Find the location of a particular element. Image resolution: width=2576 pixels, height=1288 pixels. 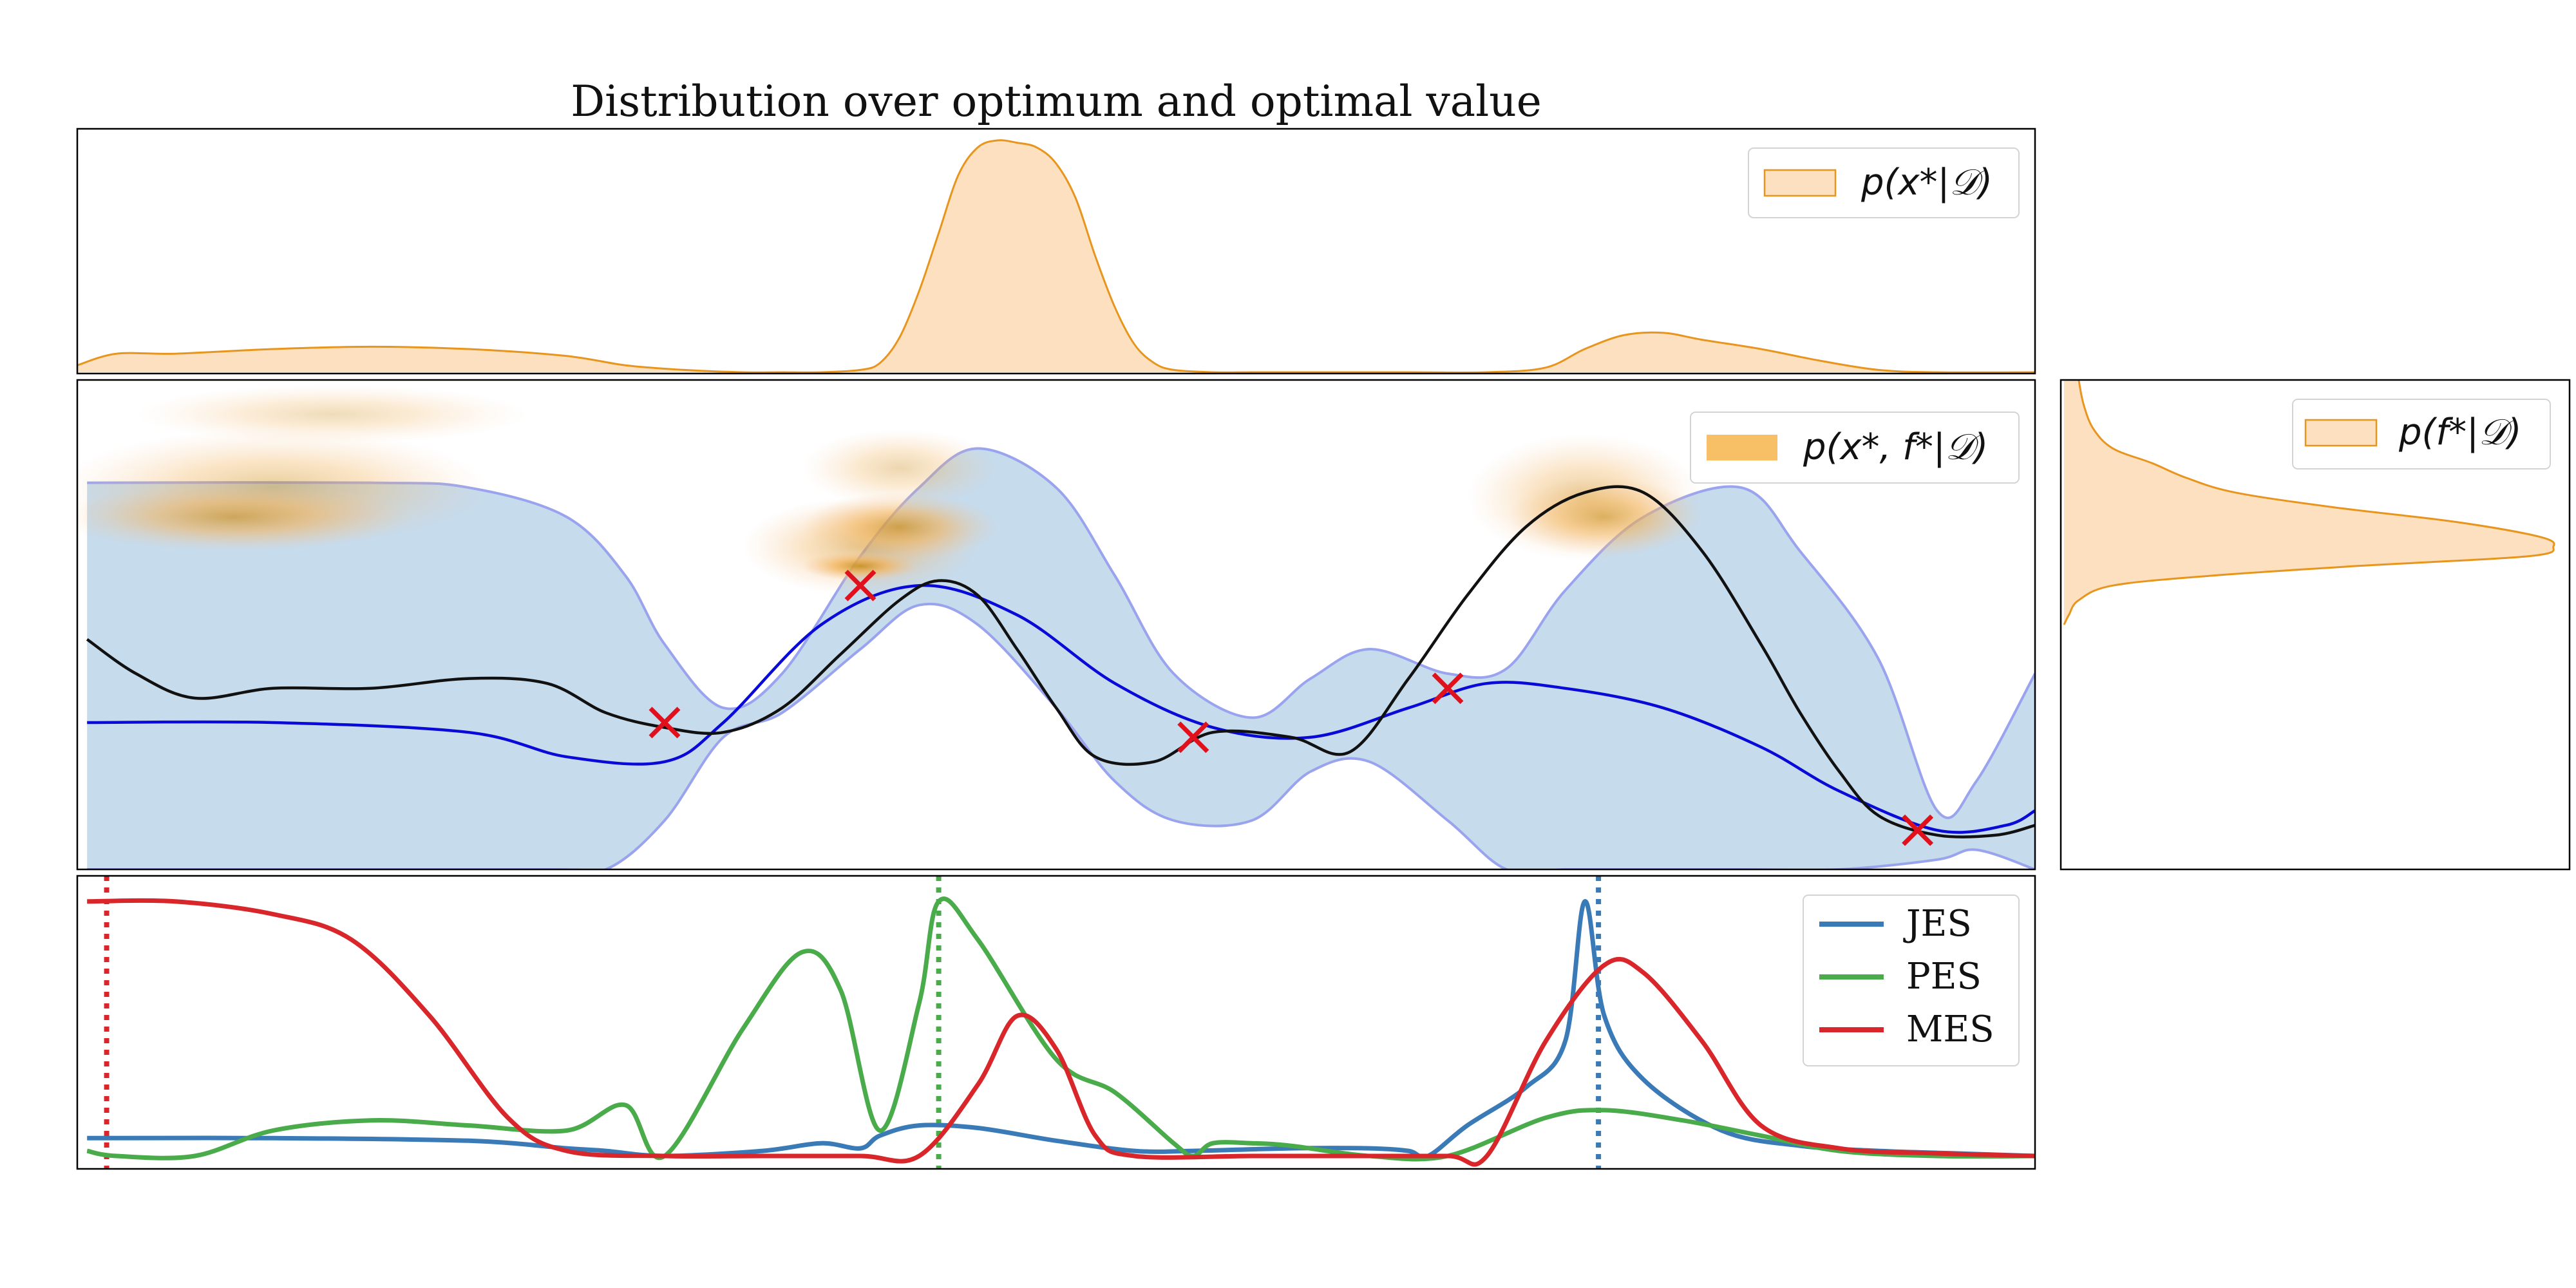

legend-px-label: p(x*|𝒟) is located at coordinates (1927, 183).